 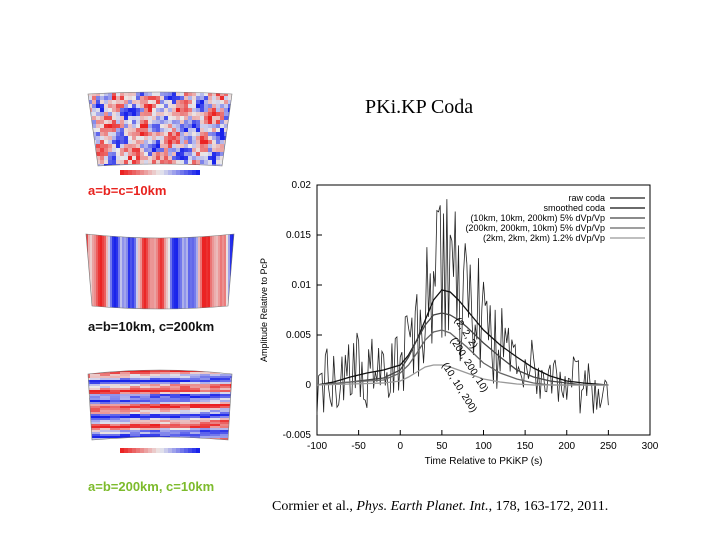 What do you see at coordinates (358, 446) in the screenshot?
I see `x-tick-label: -50` at bounding box center [358, 446].